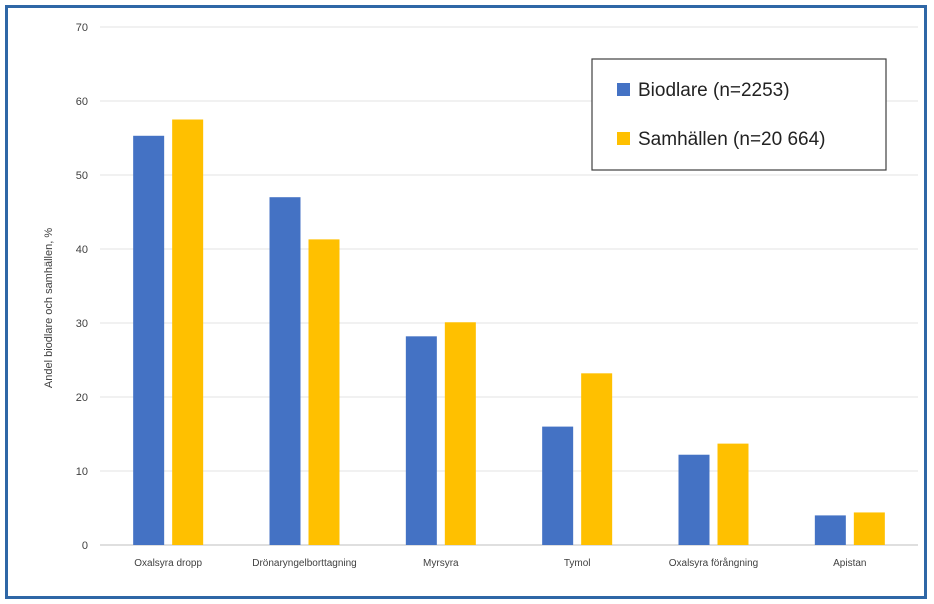 This screenshot has height=604, width=934. Describe the element at coordinates (49, 308) in the screenshot. I see `y-axis-label: Andel biodlare och samhällen, %` at that location.